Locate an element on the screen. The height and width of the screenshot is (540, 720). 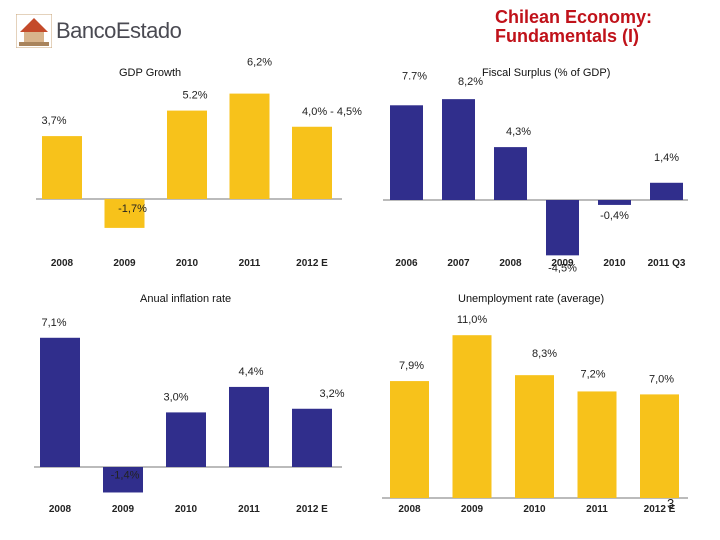
inflation-bar-2009 is located at coordinates (123, 480).